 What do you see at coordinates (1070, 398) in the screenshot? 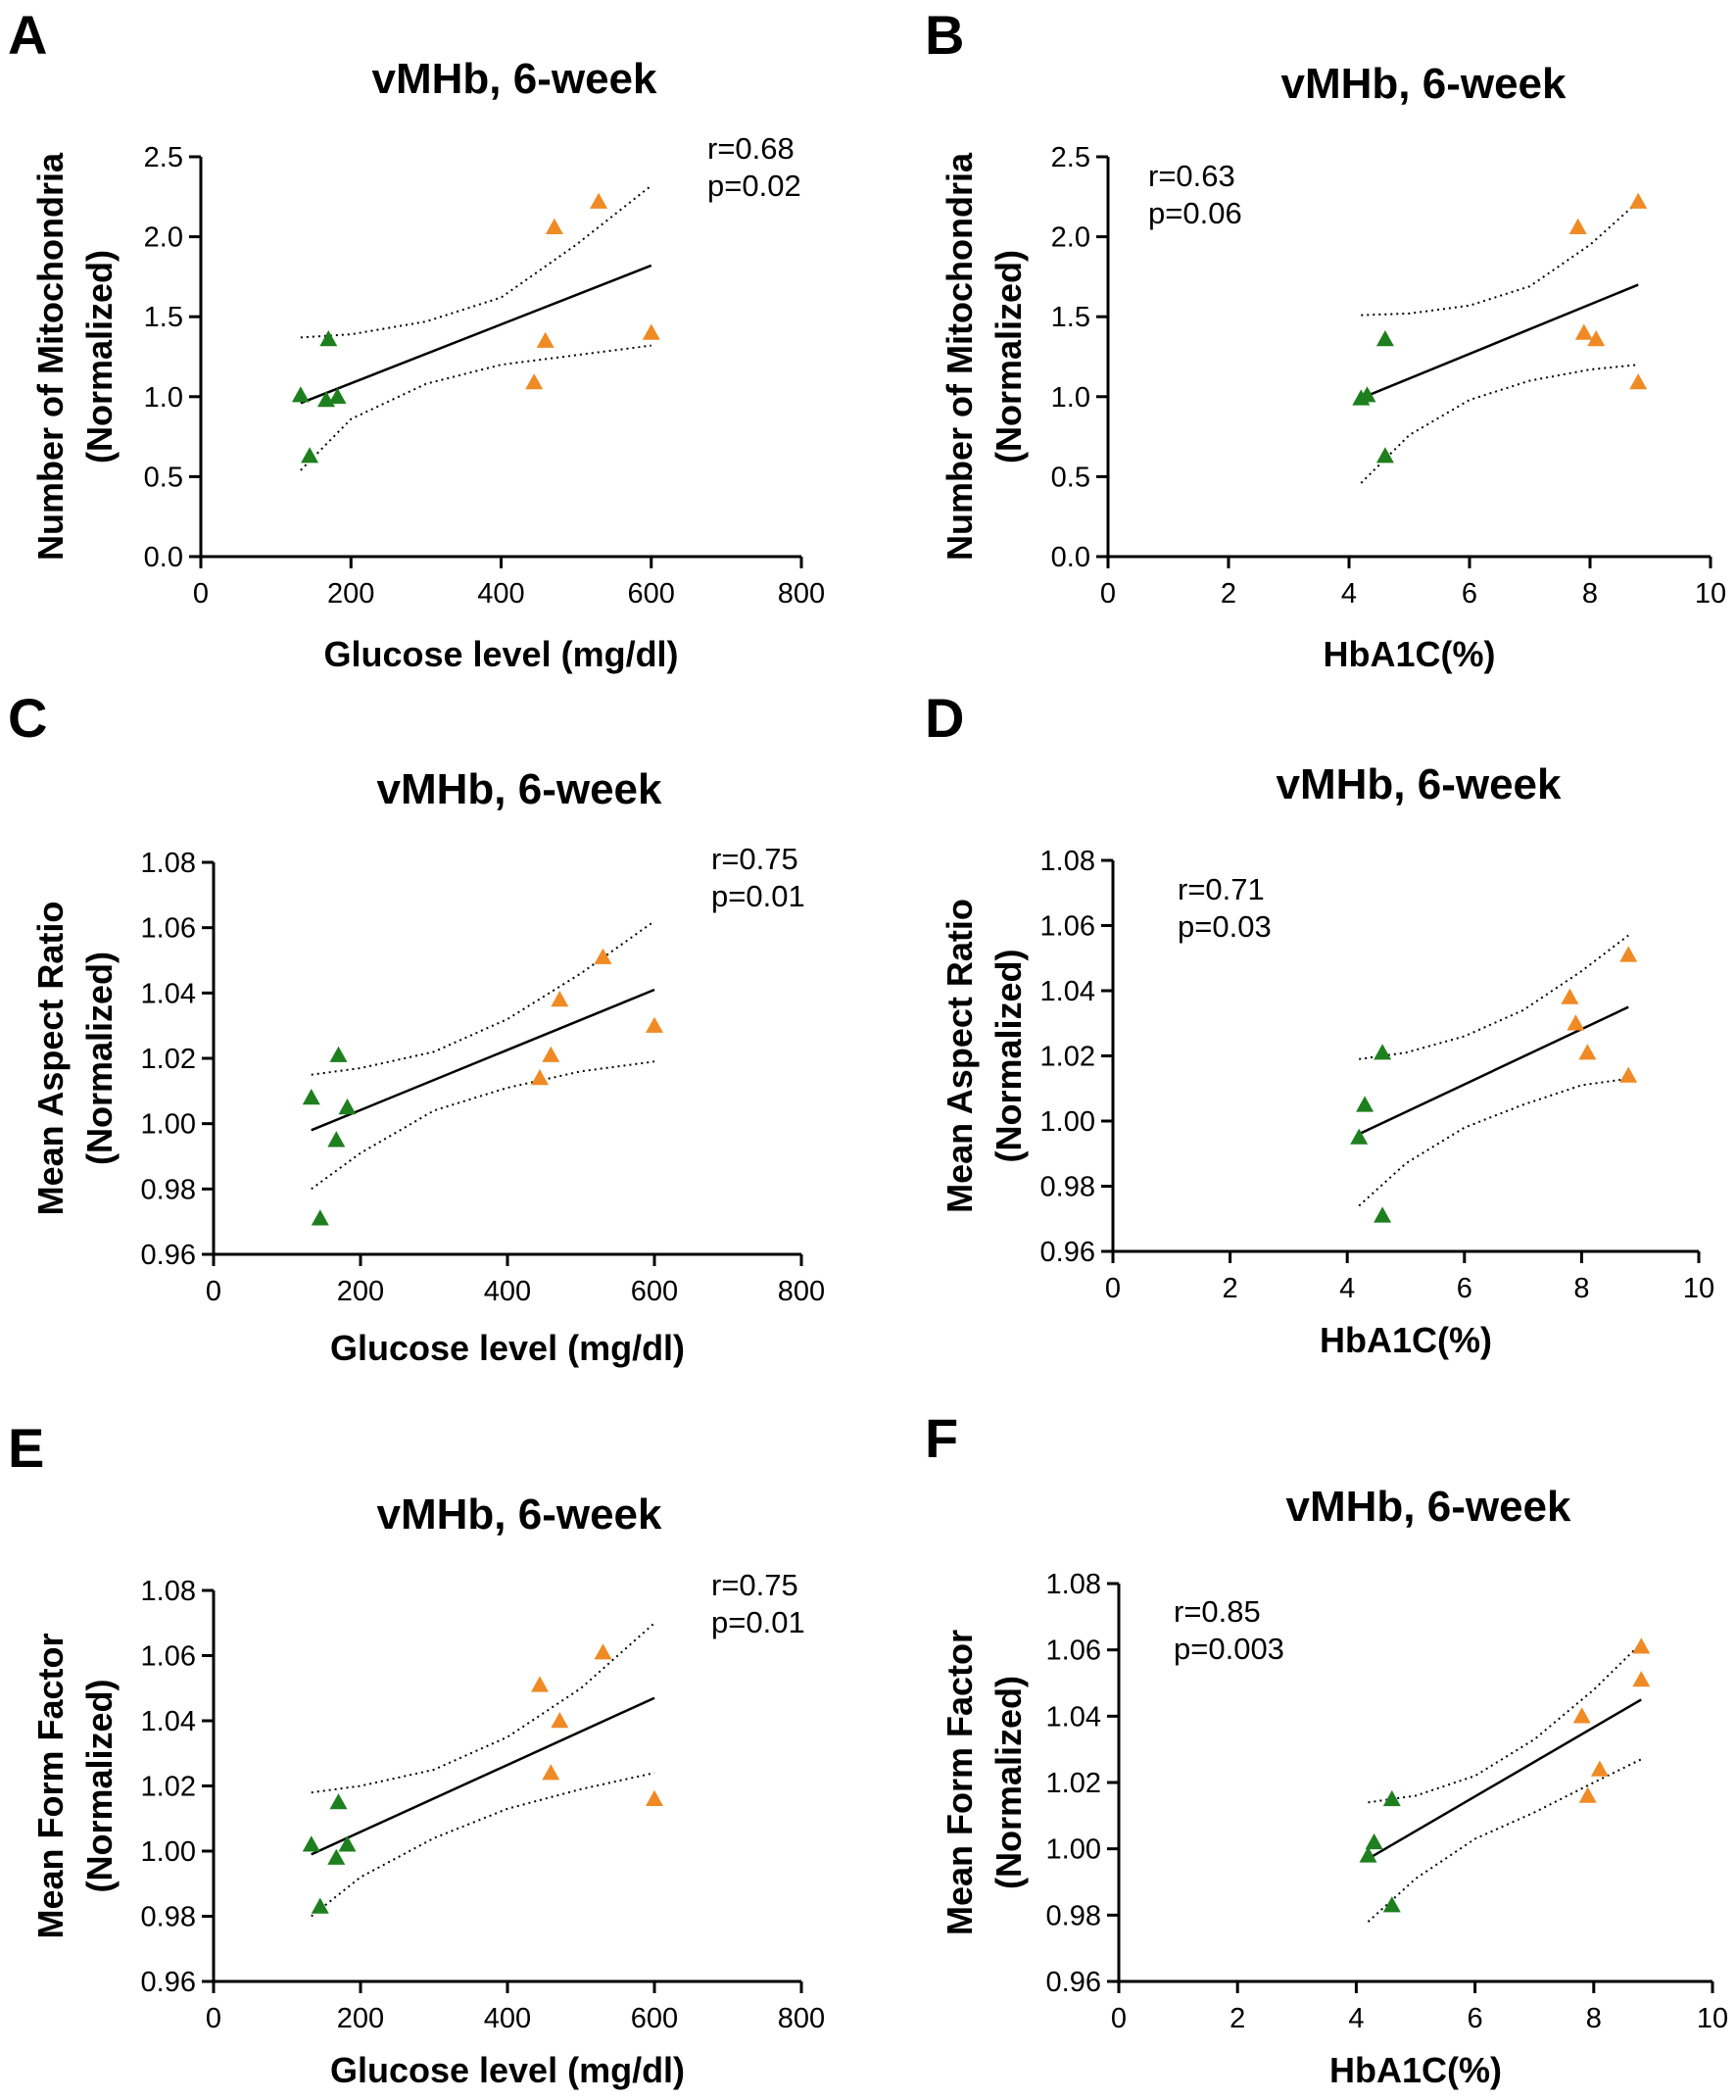
I see `y-tick-label: 1.0` at bounding box center [1070, 398].